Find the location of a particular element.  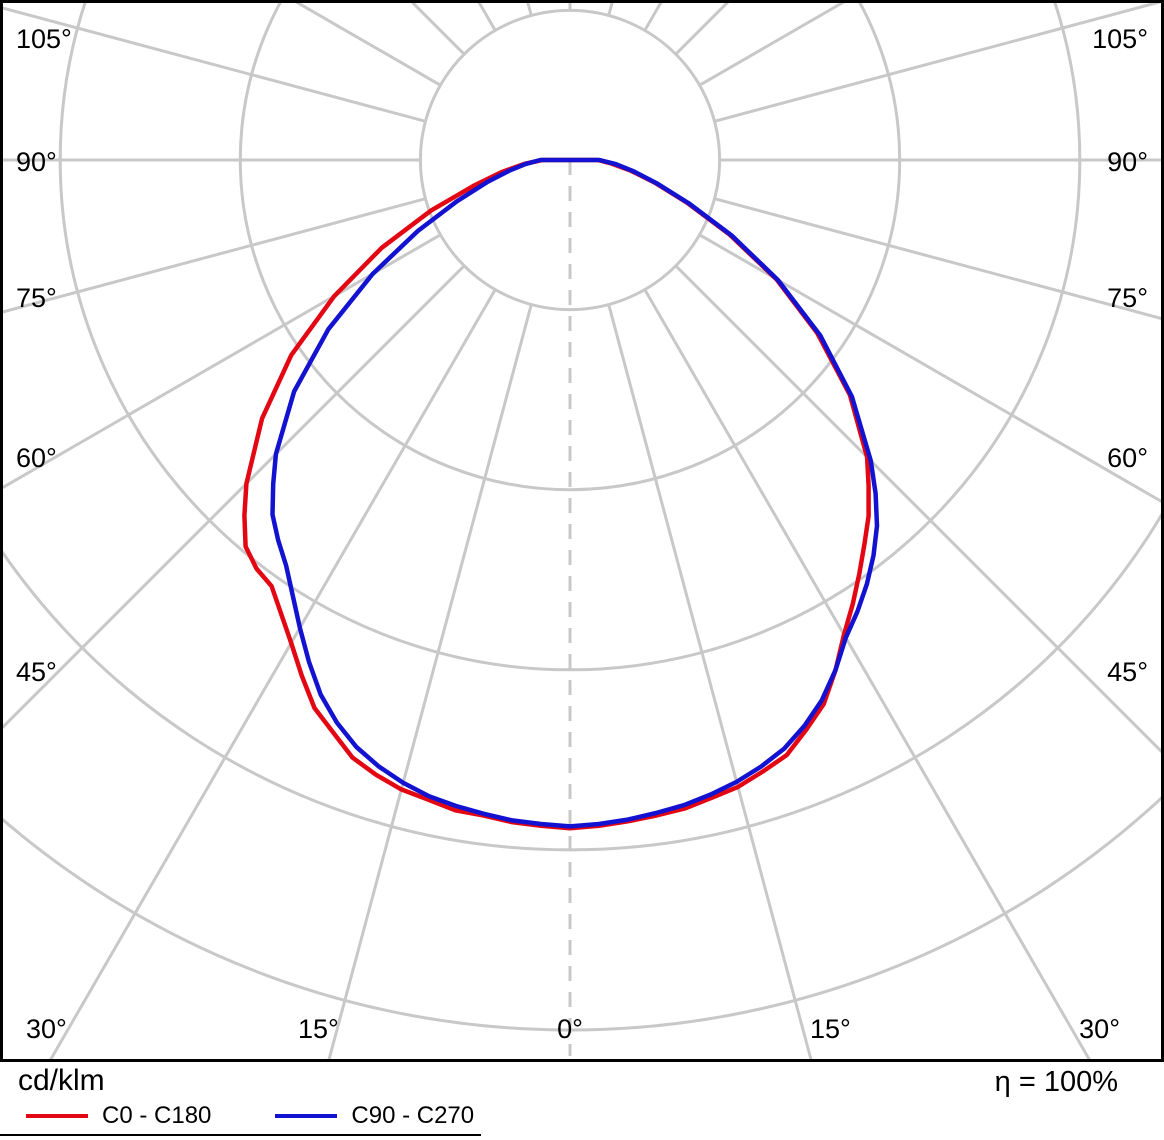

legend: C0 - C180 C90 - C270 is located at coordinates (250, 1116).